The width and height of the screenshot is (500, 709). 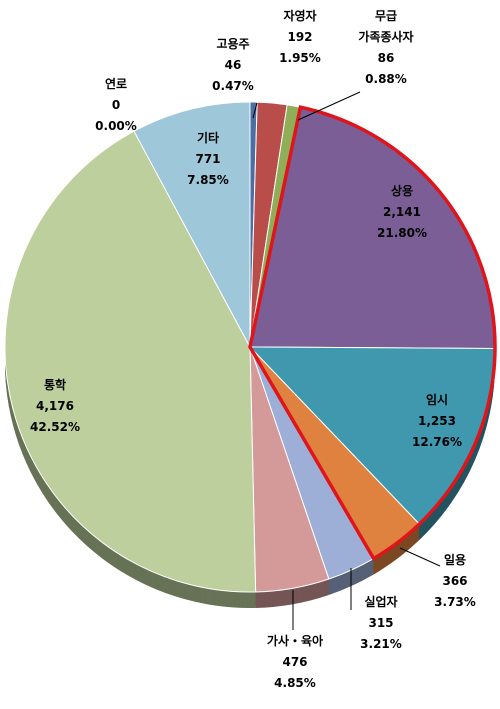 What do you see at coordinates (207, 159) in the screenshot?
I see `data-label-10-count: 771` at bounding box center [207, 159].